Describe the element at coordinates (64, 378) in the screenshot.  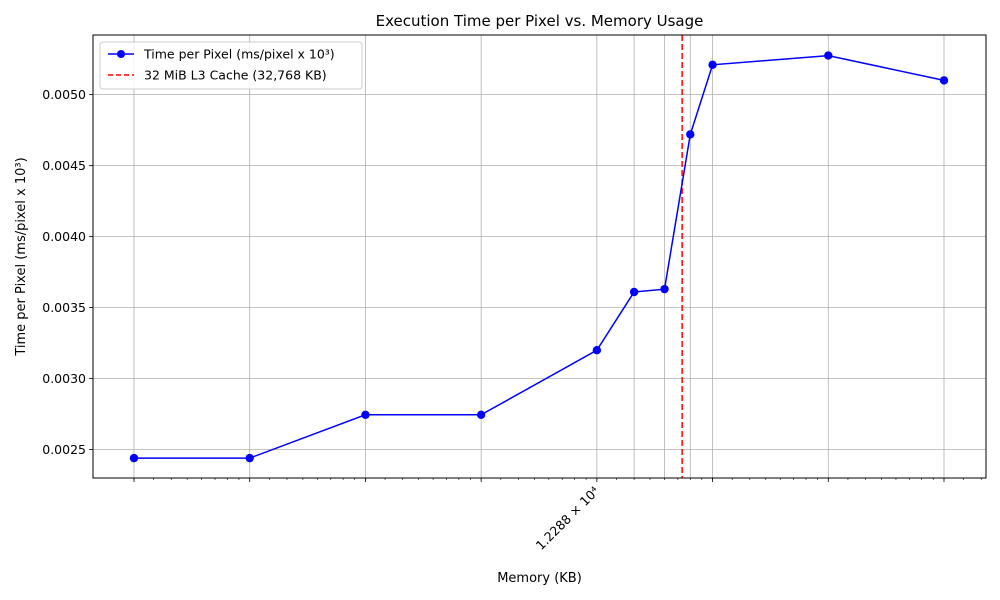
I see `y-tick-label: 0.0030` at that location.